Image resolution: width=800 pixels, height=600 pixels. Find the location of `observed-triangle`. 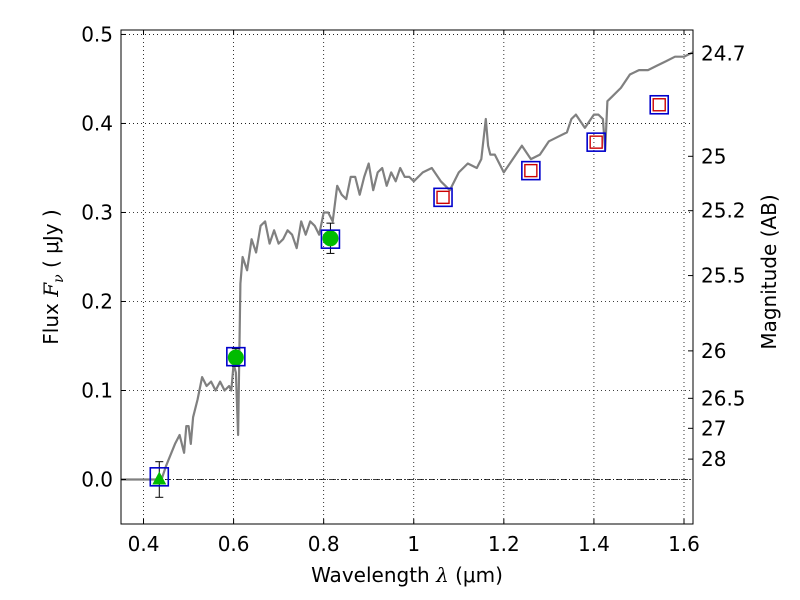

observed-triangle is located at coordinates (159, 478).